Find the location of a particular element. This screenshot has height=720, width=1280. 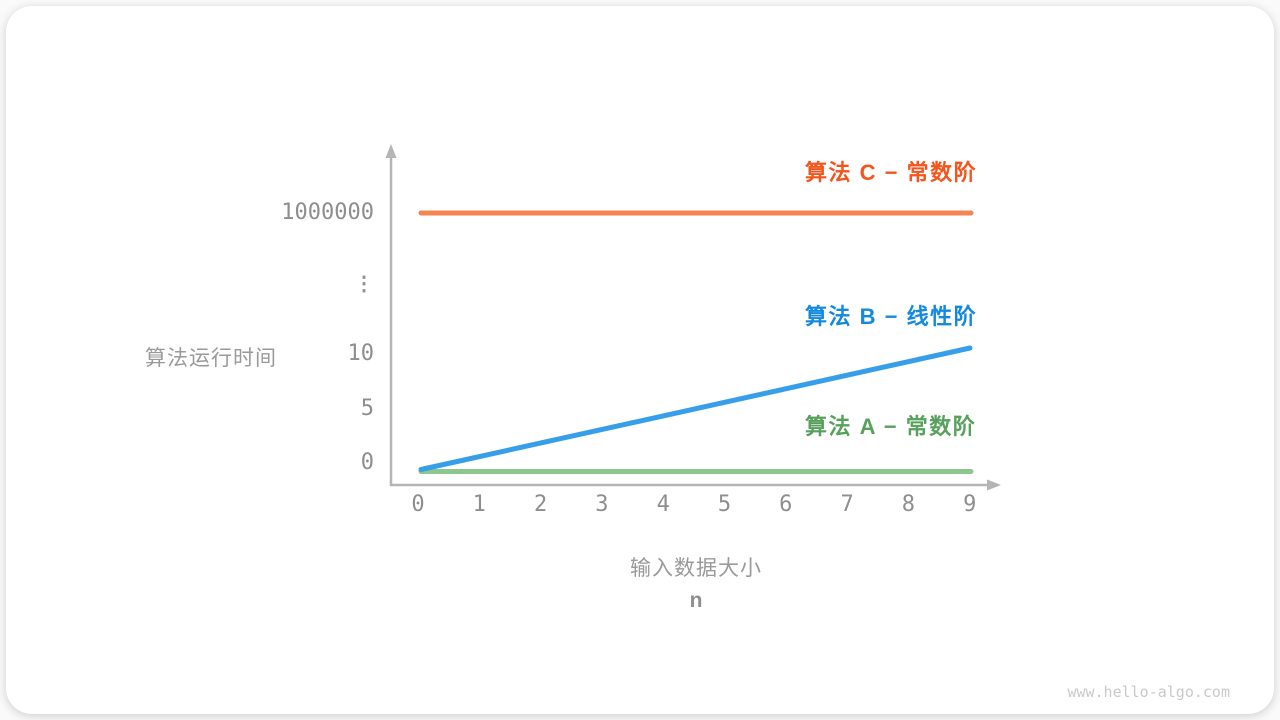

y-tick-label: 1000000 is located at coordinates (327, 212).